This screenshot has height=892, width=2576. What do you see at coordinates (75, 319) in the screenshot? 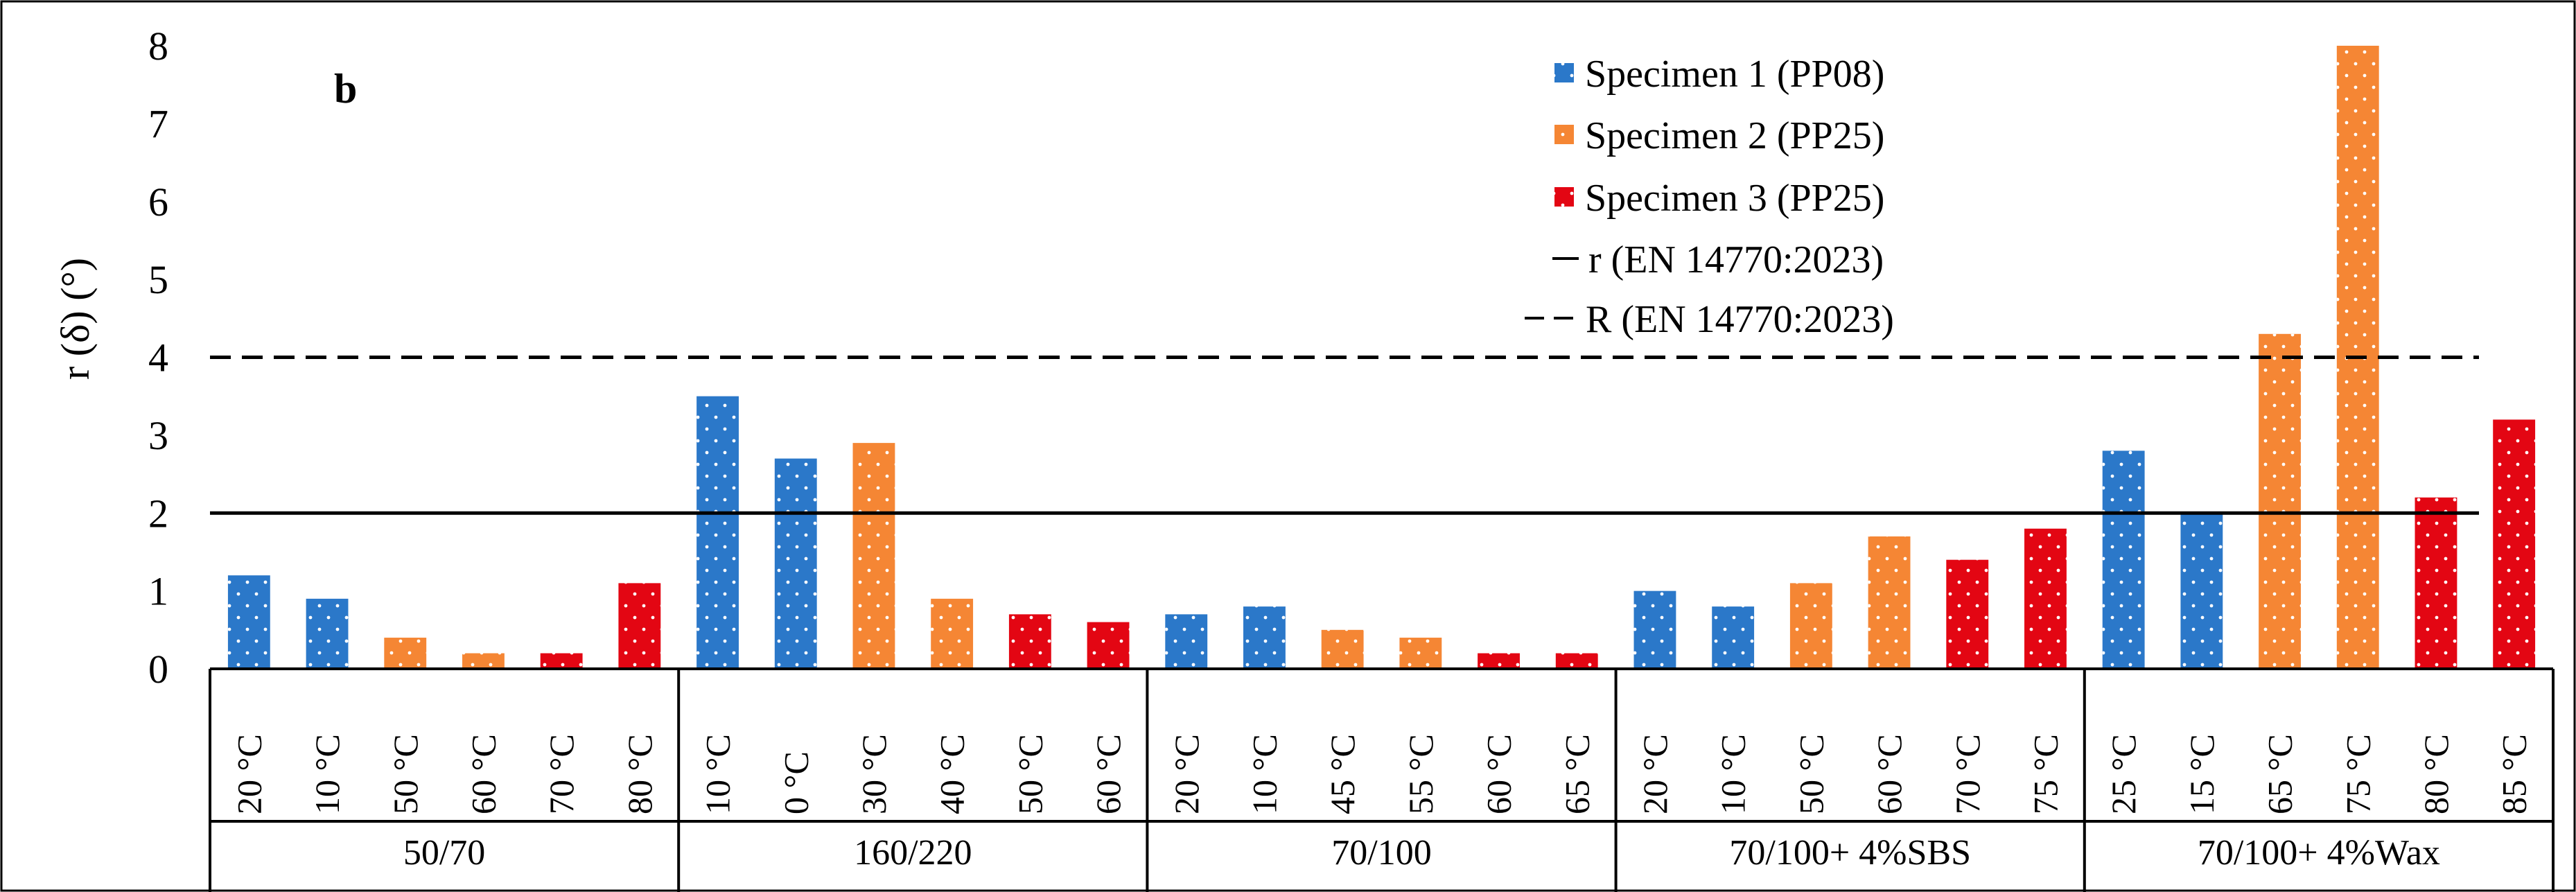
I see `y-axis-label: r (δ) (°)` at bounding box center [75, 319].